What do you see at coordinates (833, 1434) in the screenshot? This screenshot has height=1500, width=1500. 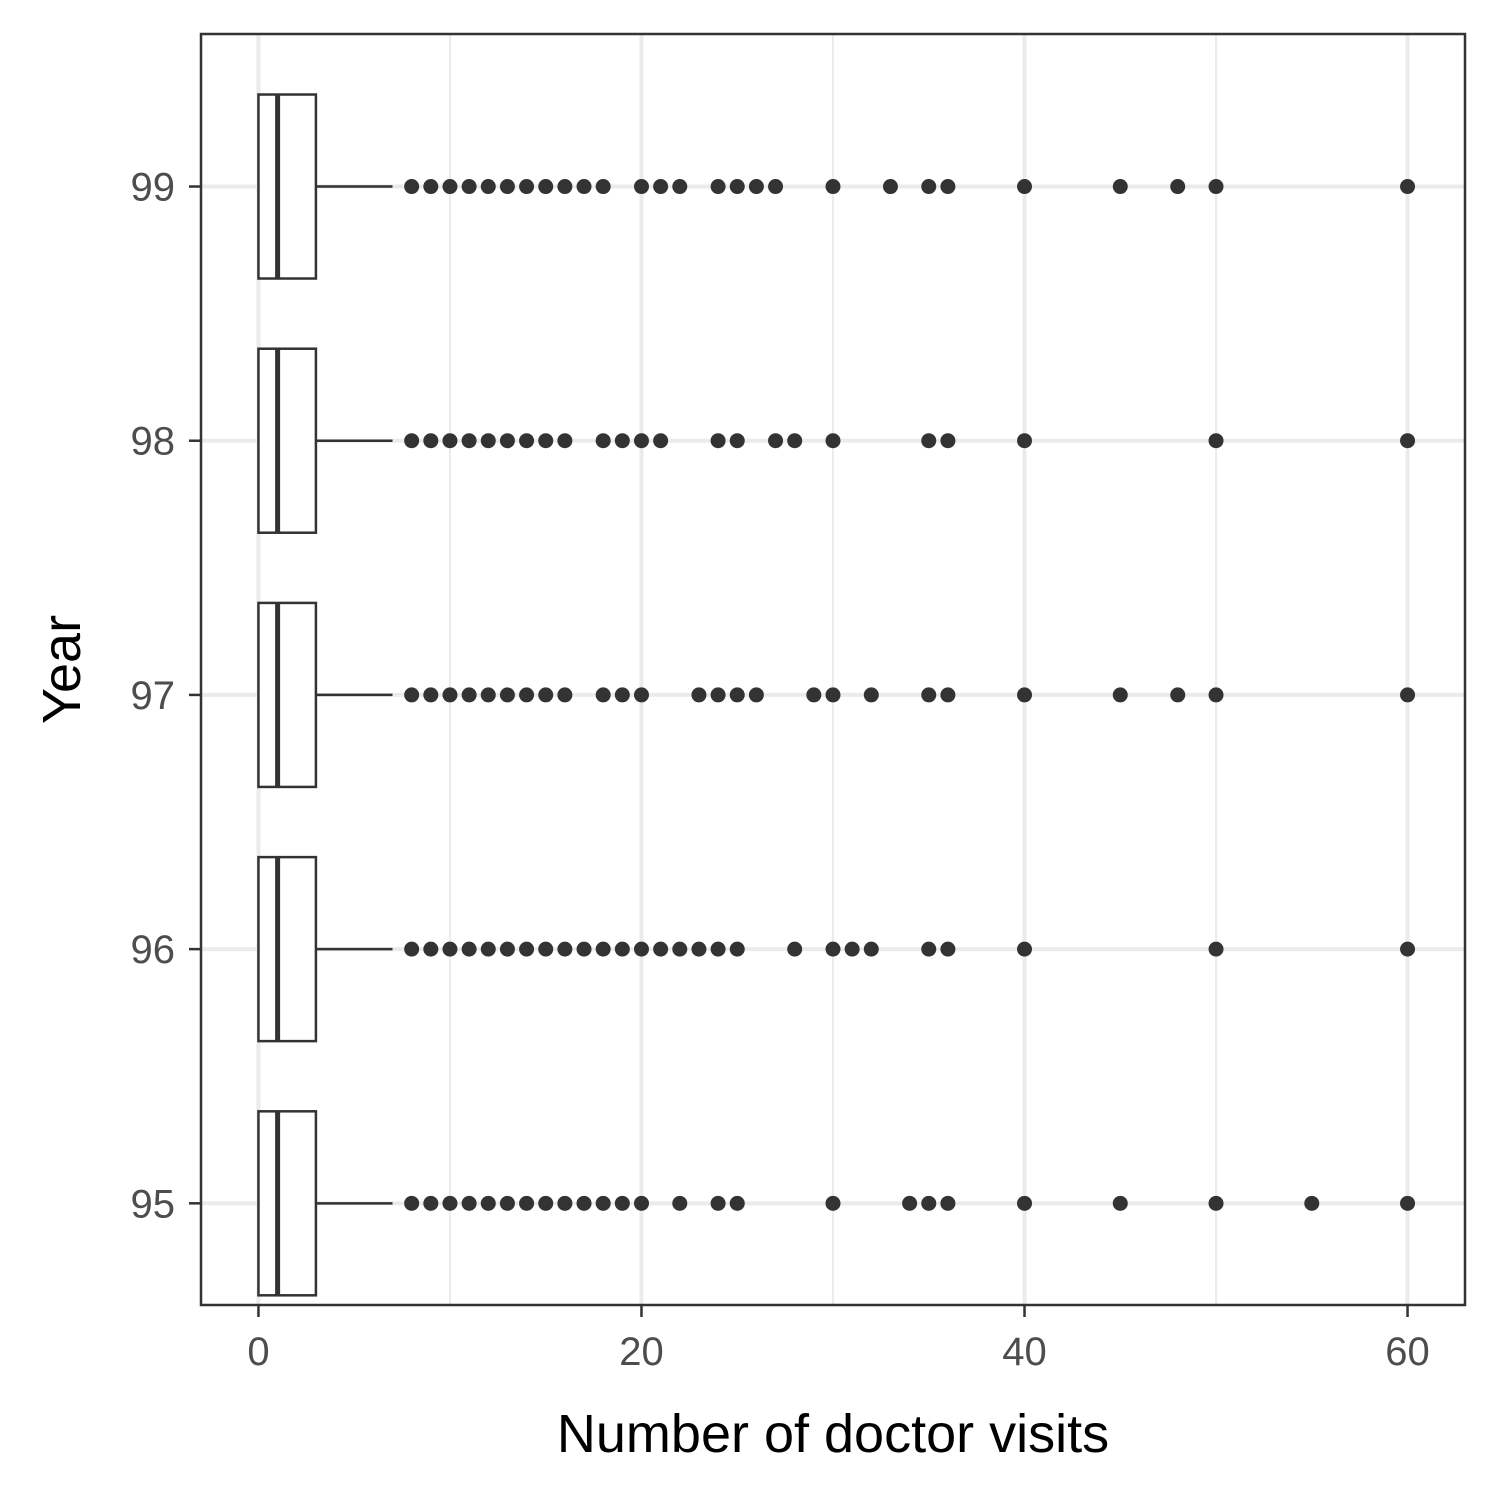 I see `x-axis-title: Number of doctor visits` at bounding box center [833, 1434].